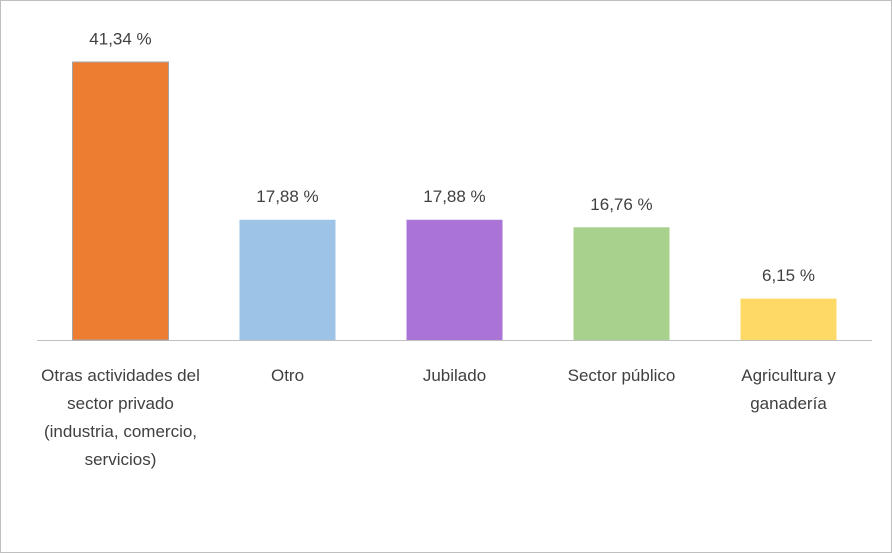  I want to click on value-label: 6,15 %, so click(788, 275).